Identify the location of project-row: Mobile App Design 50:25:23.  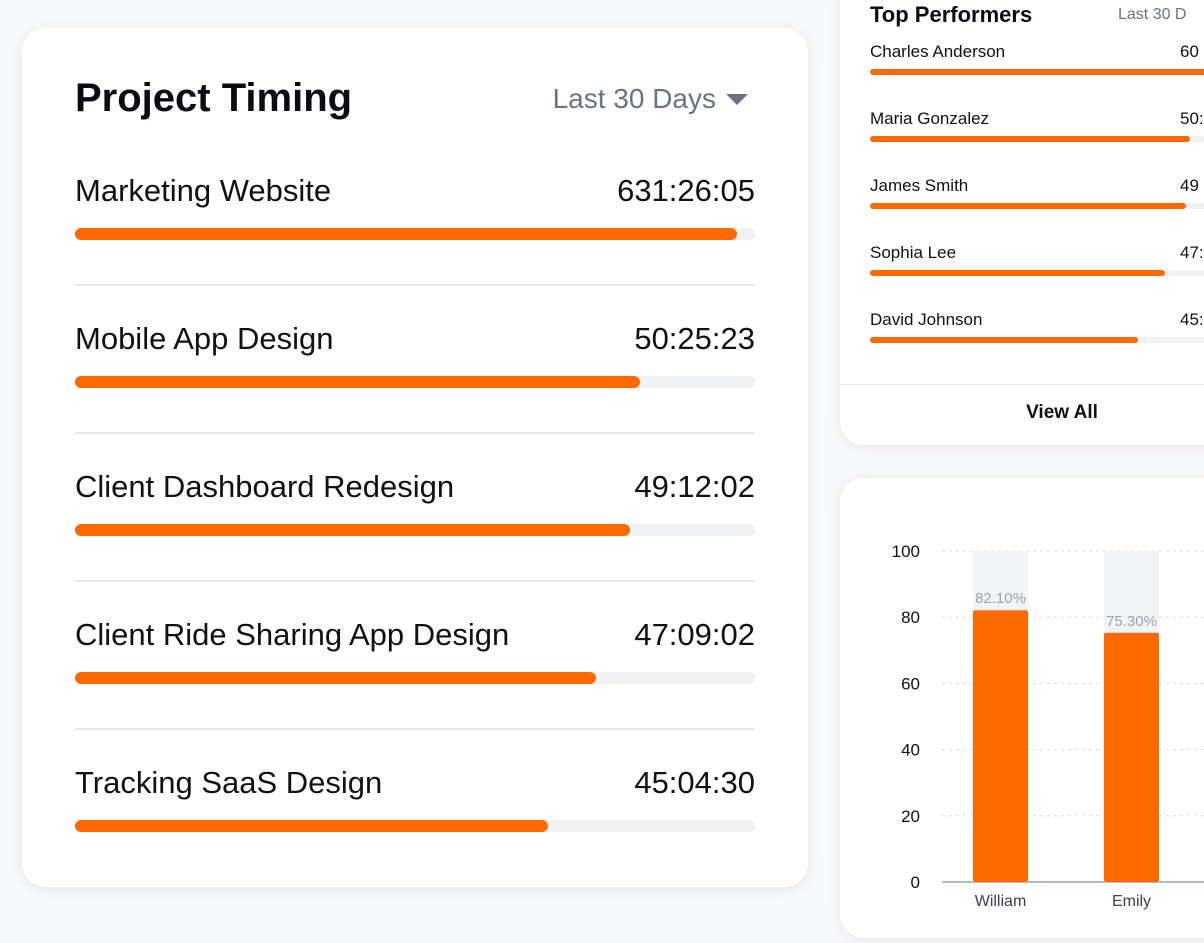
(415, 395).